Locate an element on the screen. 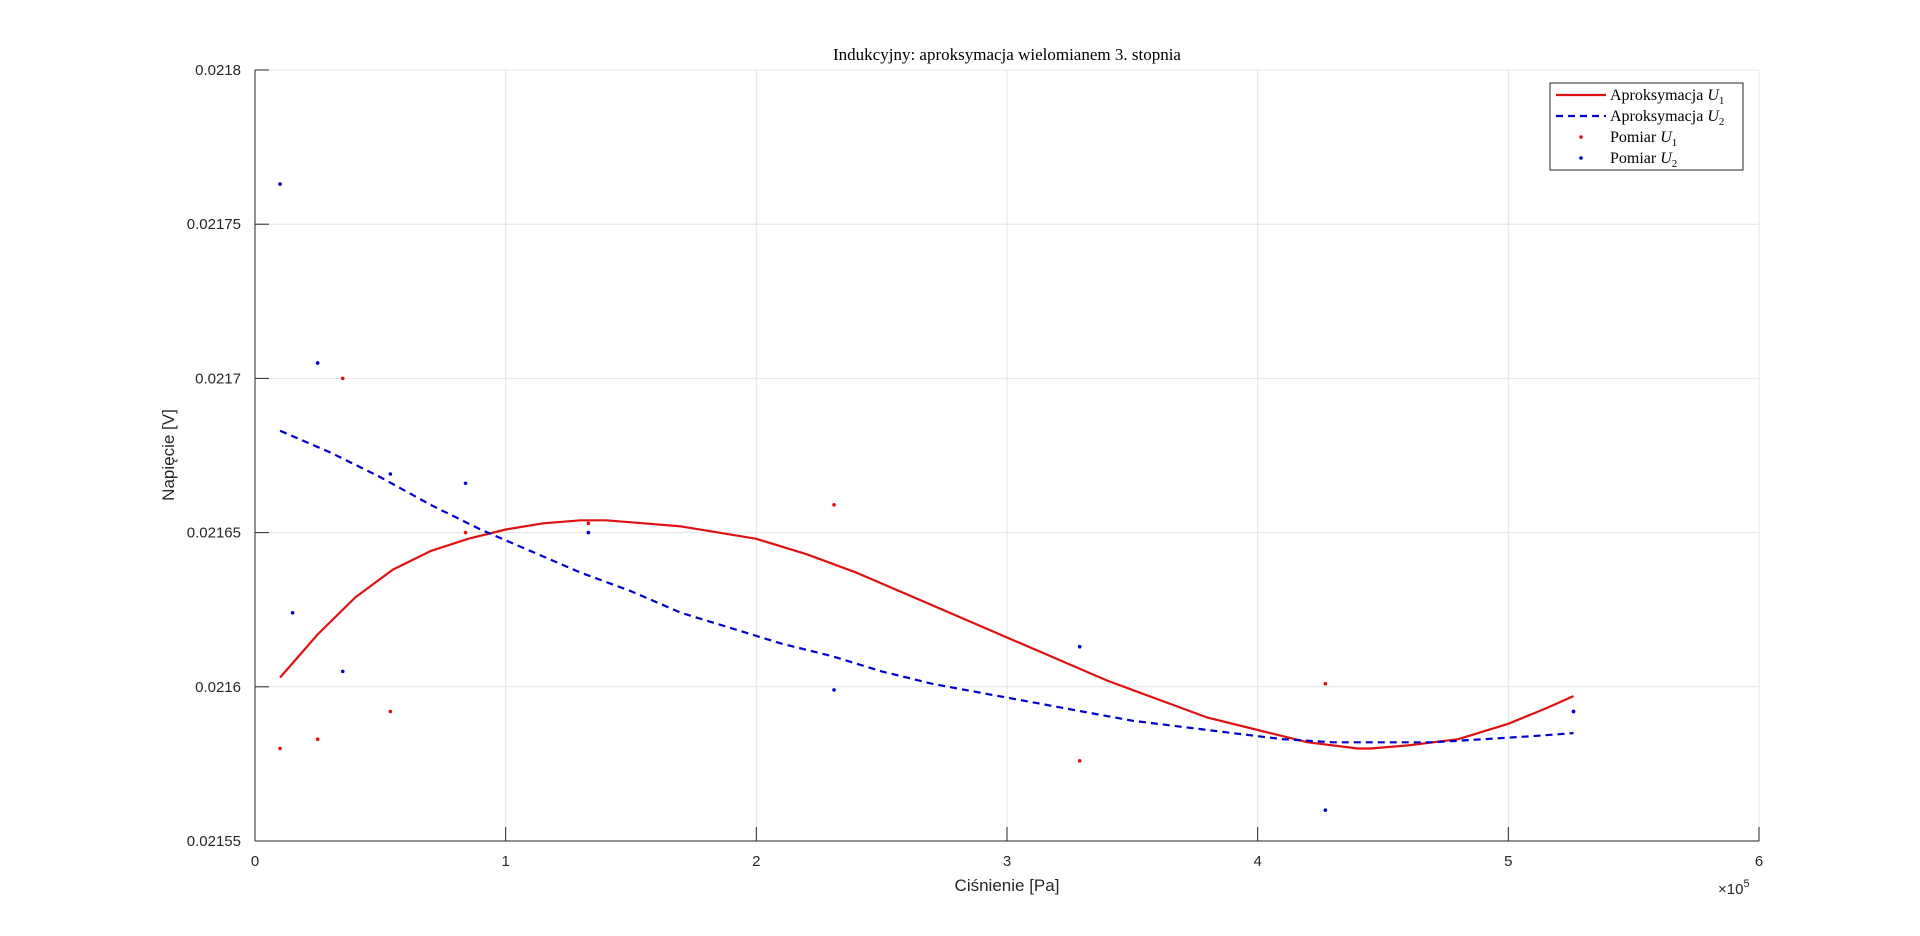  y-tick-label: 0.02155 is located at coordinates (214, 841).